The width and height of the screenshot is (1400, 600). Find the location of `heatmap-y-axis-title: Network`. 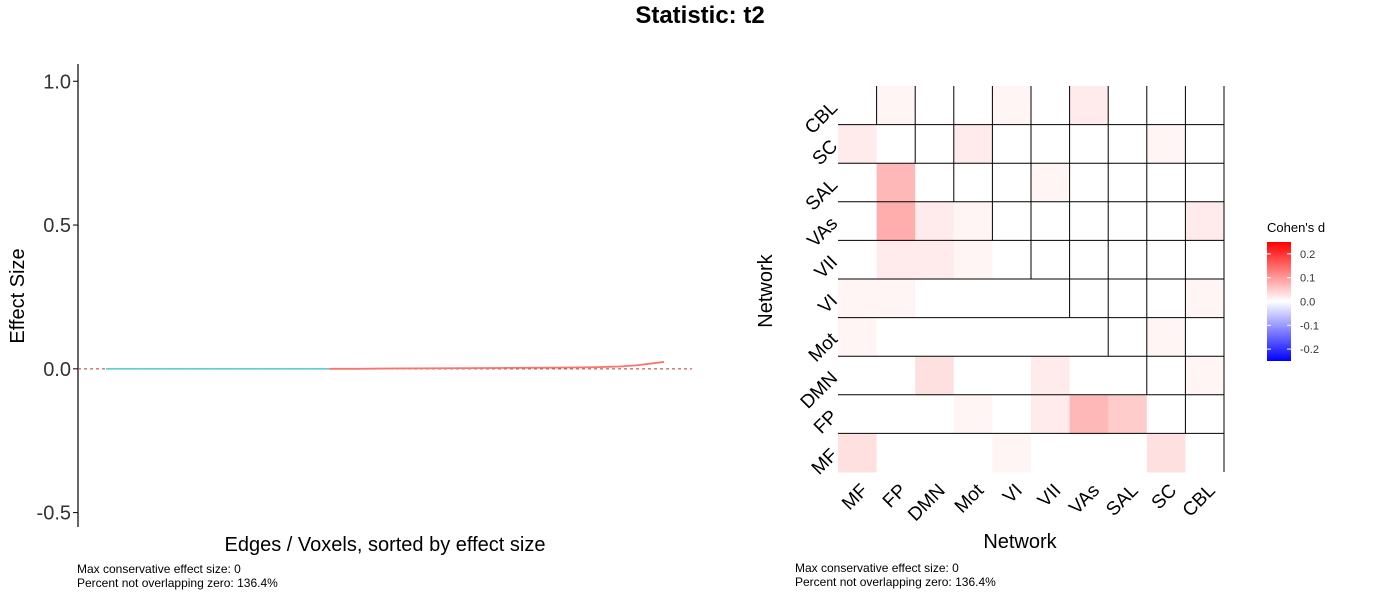

heatmap-y-axis-title: Network is located at coordinates (766, 290).